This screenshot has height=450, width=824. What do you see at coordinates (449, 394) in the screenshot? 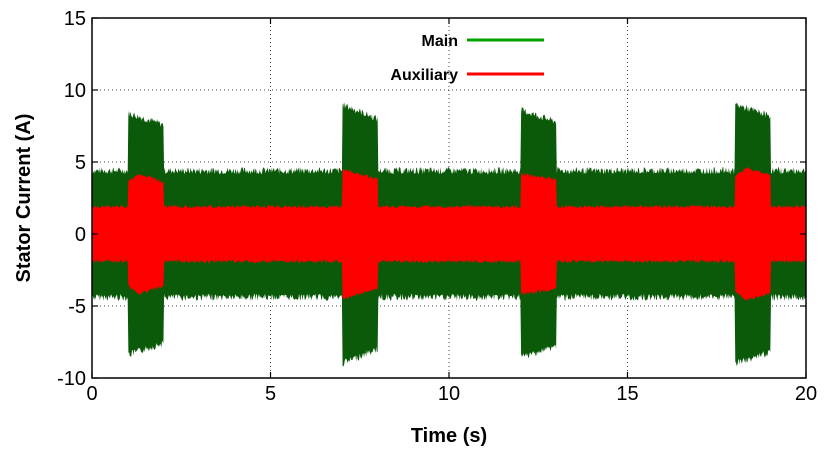
I see `x-tick-label: 10` at bounding box center [449, 394].